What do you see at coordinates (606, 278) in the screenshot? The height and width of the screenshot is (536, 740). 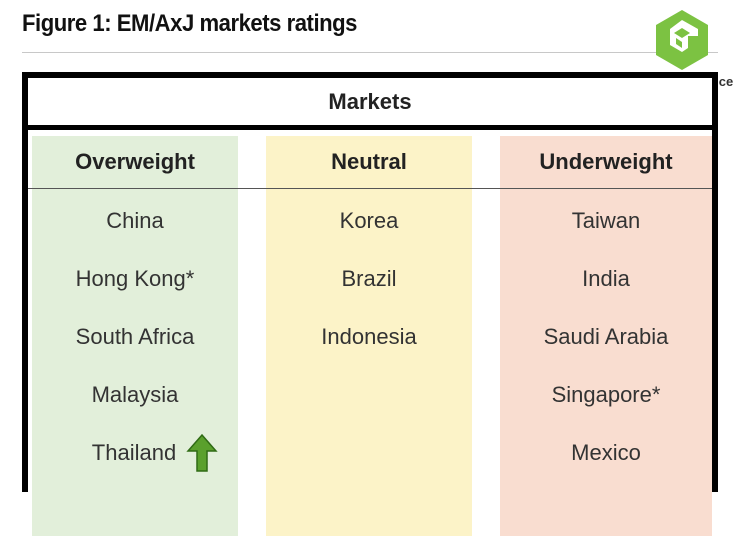 I see `list-item: India` at bounding box center [606, 278].